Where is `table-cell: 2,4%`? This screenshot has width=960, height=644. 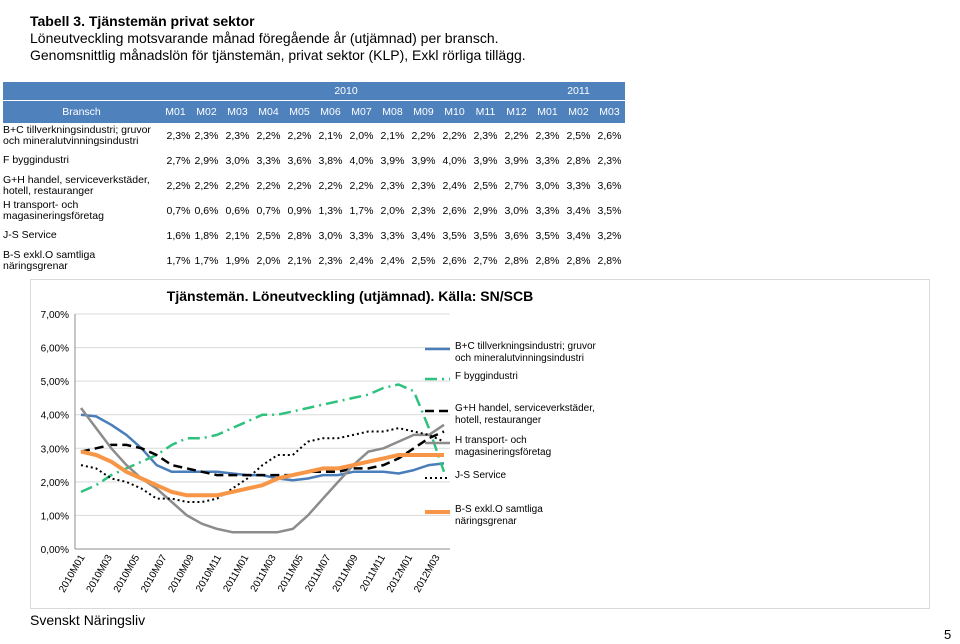
table-cell: 2,4% is located at coordinates (454, 185).